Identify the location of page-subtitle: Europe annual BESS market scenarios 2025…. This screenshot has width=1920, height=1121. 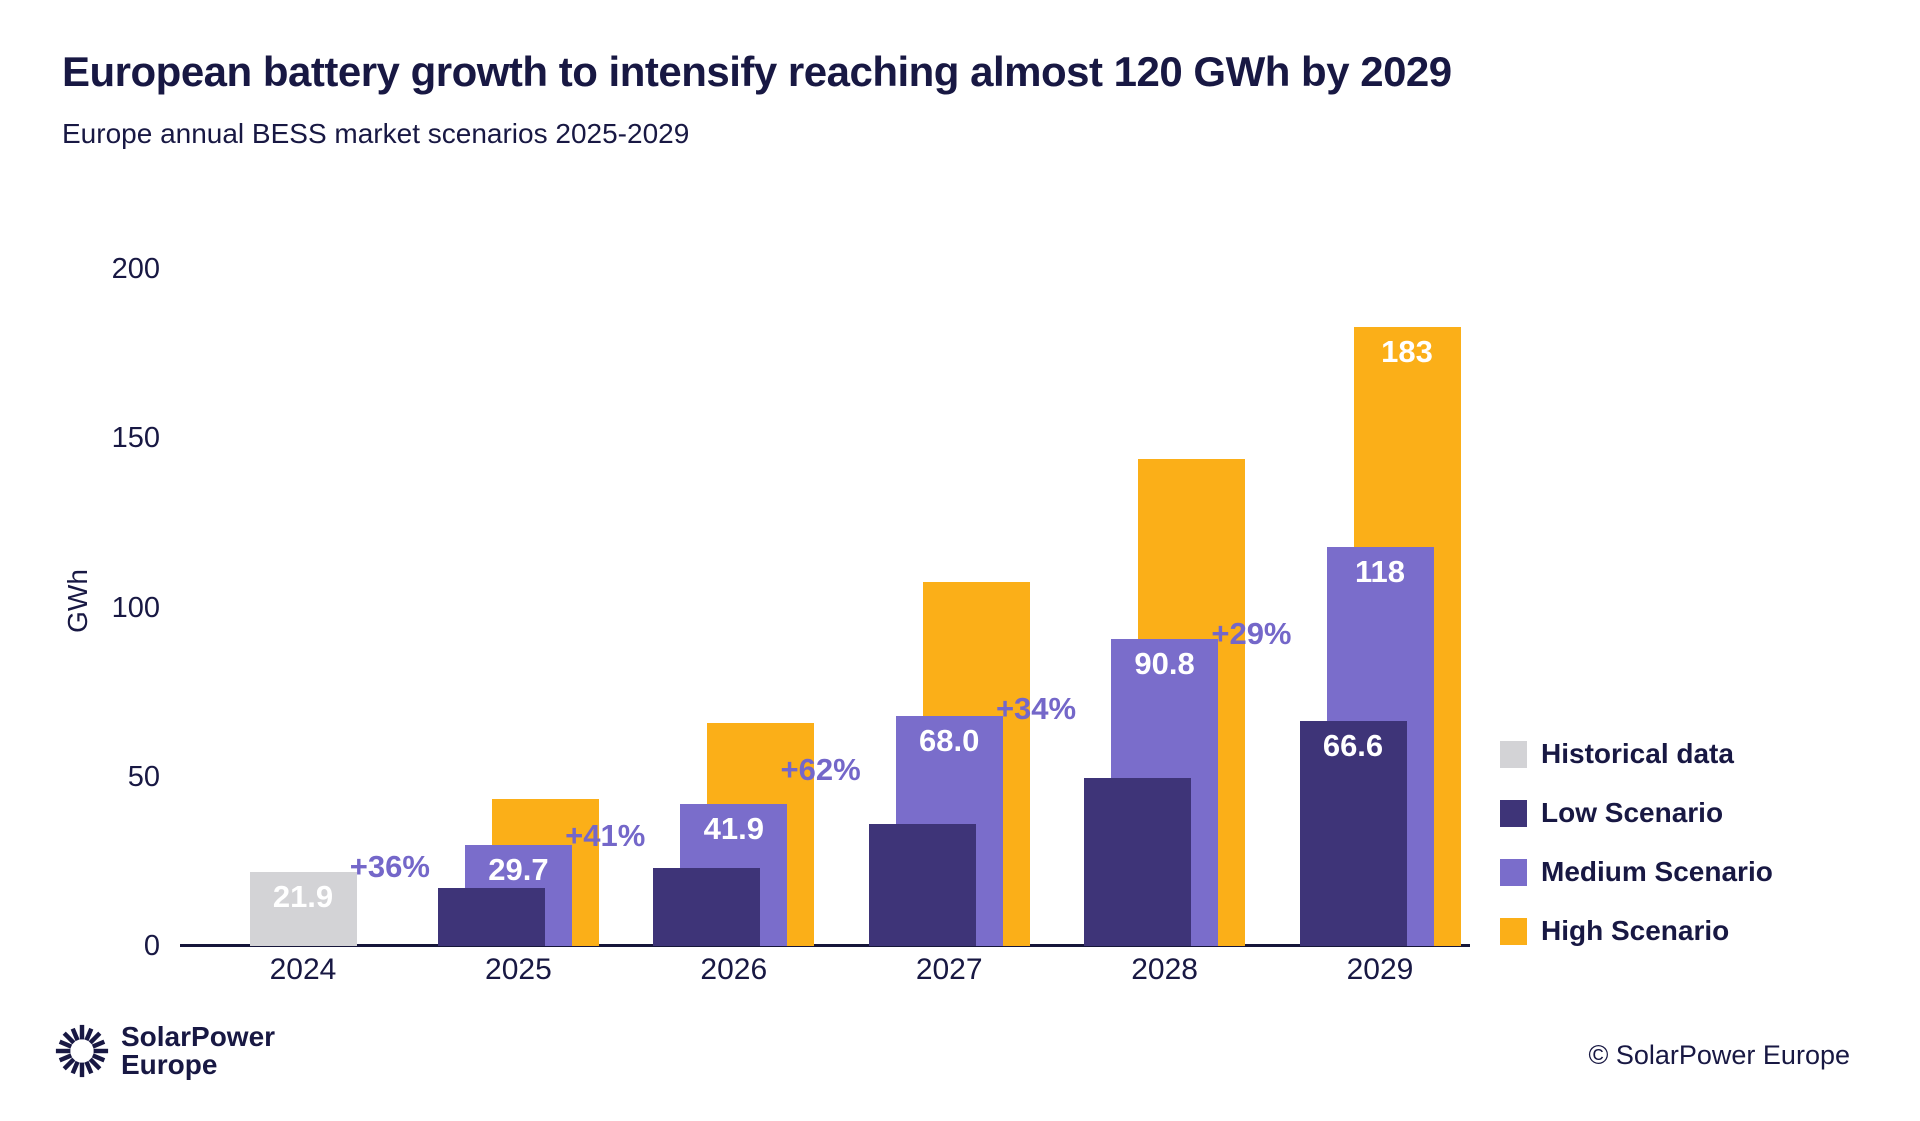
(376, 133).